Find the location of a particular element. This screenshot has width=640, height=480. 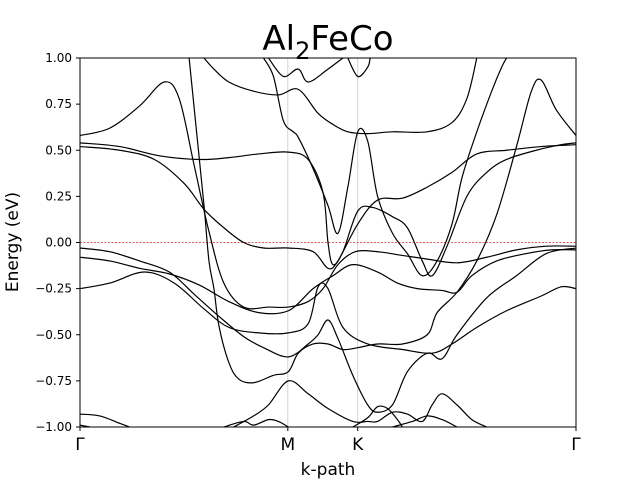

y-tick-label: 1.00 is located at coordinates (58, 58).